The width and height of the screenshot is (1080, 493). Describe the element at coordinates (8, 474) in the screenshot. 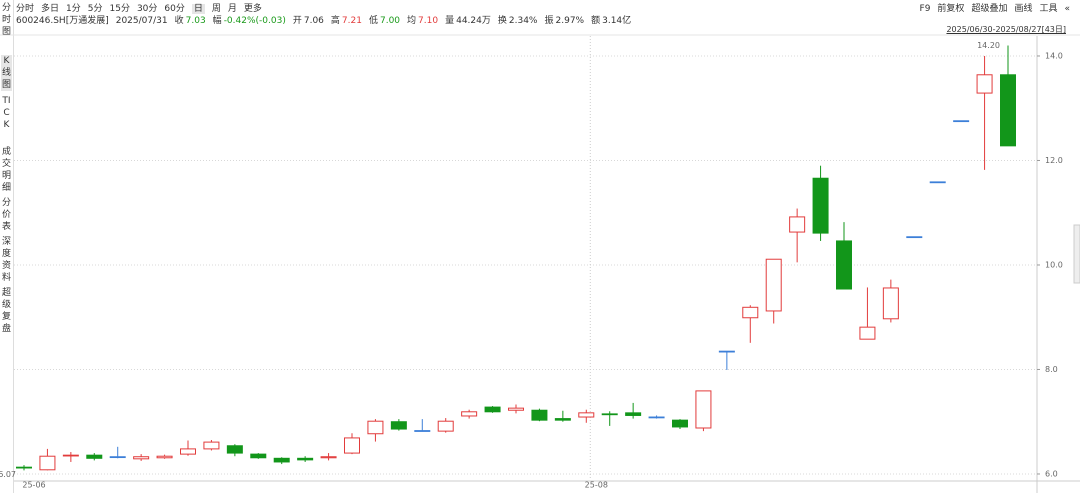

I see `extreme-label: 6.07` at that location.